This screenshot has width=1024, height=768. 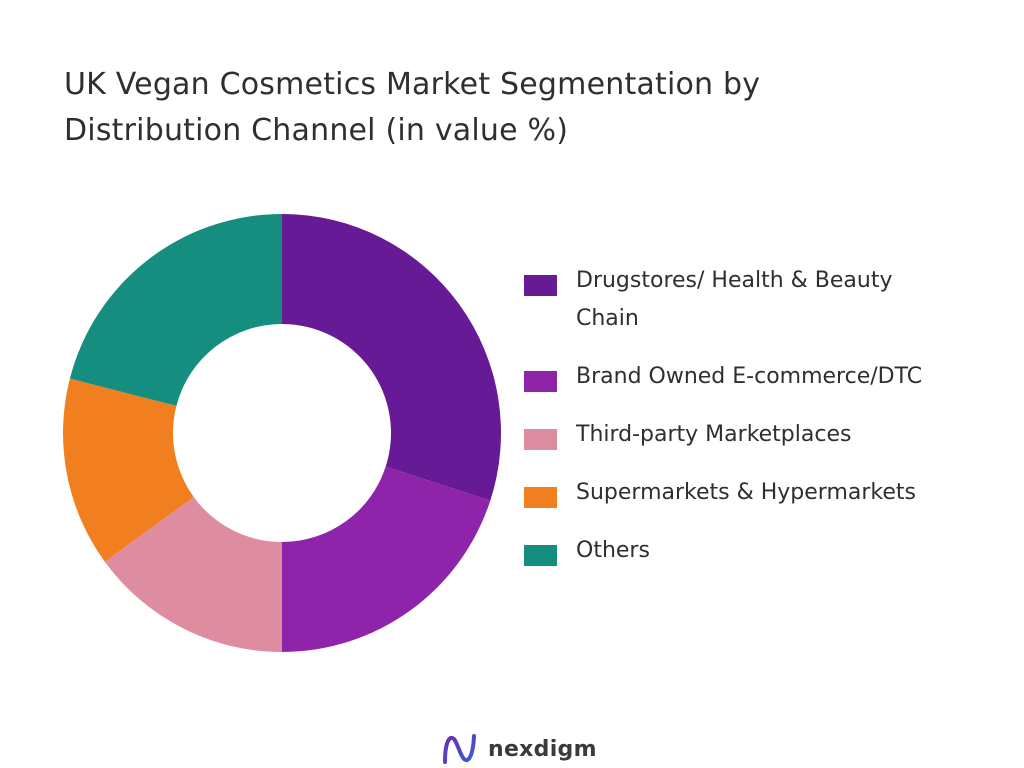 I want to click on legend-item-supermarkets-hypermarkets: Supermarkets & Hypermarkets, so click(x=769, y=493).